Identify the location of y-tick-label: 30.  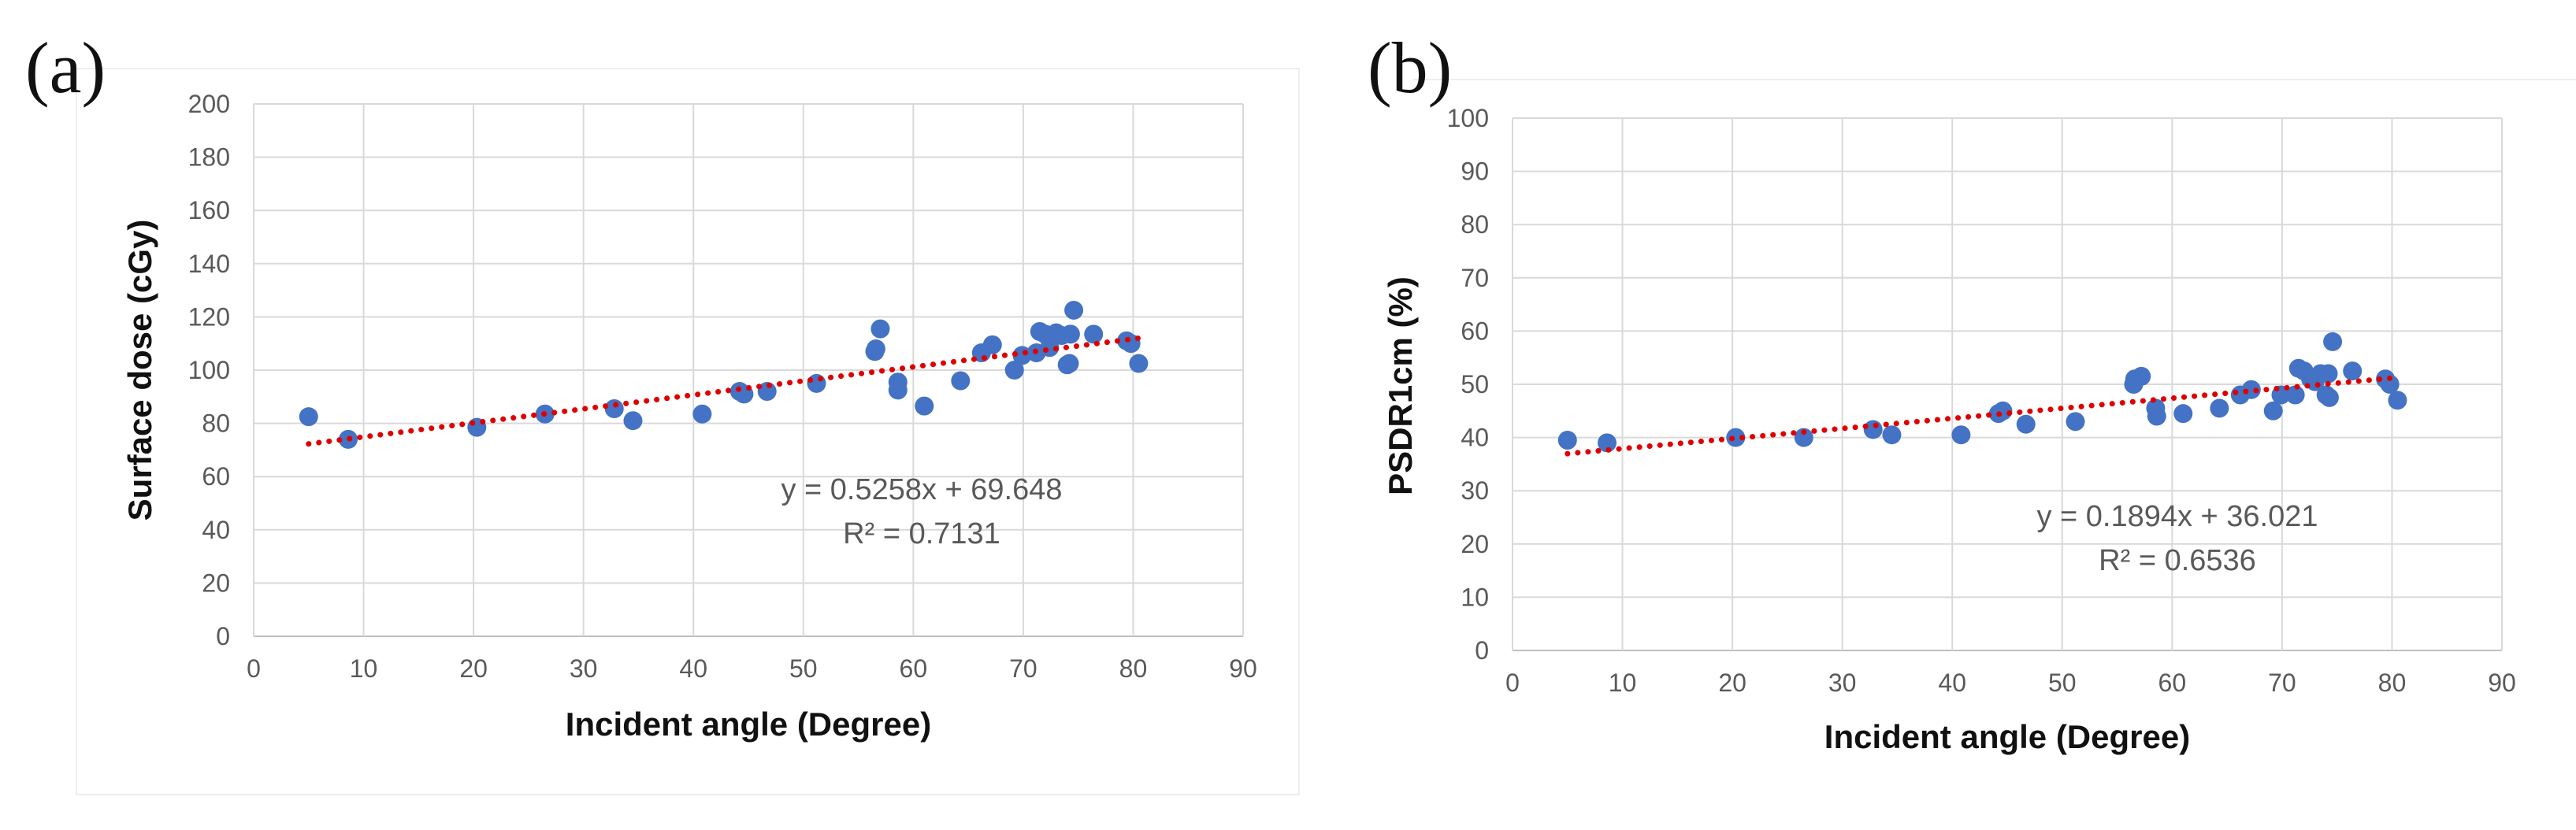
(1475, 490).